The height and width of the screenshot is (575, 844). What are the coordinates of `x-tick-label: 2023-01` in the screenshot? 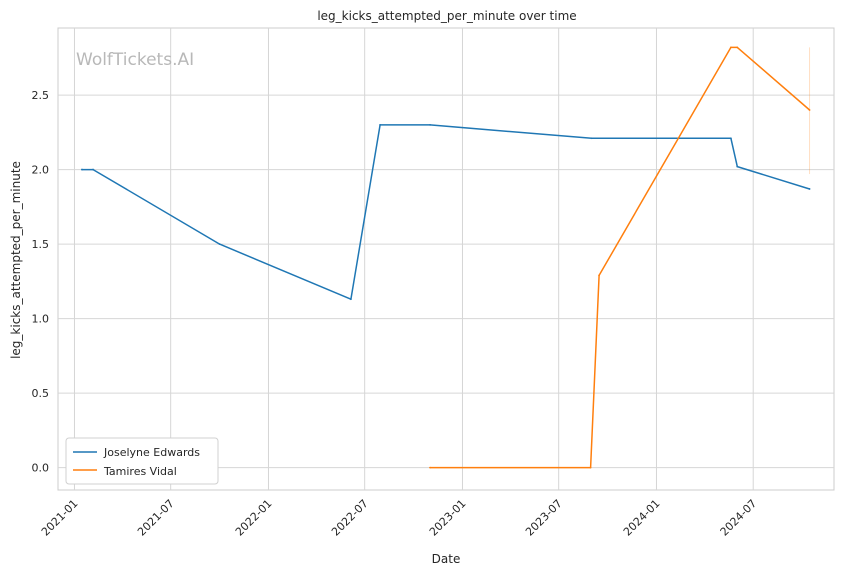 It's located at (448, 518).